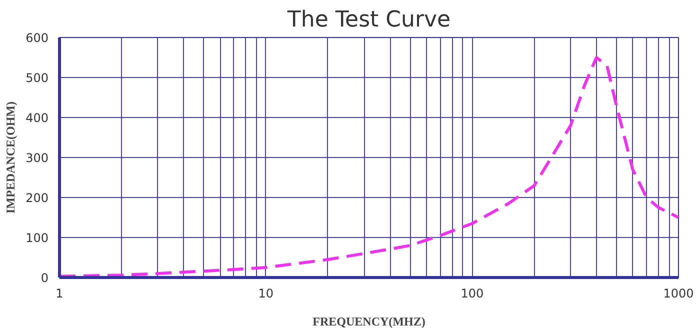 The image size is (700, 331). I want to click on x-tick-label: 100, so click(472, 293).